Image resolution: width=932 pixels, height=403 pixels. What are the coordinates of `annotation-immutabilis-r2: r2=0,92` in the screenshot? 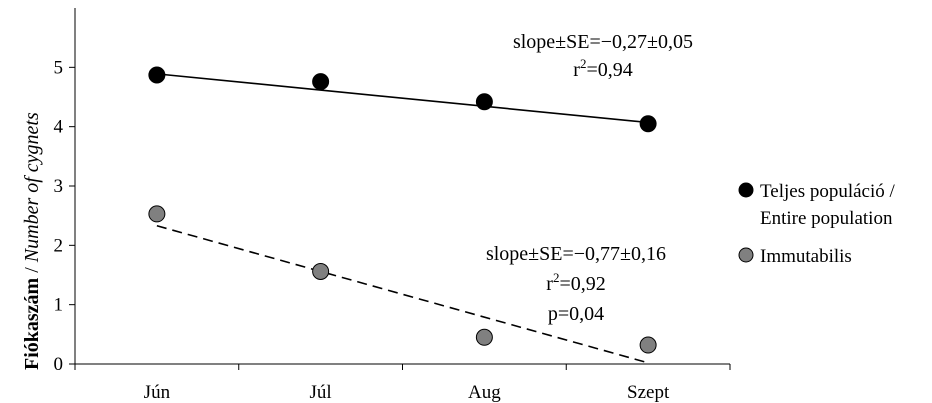 It's located at (575, 282).